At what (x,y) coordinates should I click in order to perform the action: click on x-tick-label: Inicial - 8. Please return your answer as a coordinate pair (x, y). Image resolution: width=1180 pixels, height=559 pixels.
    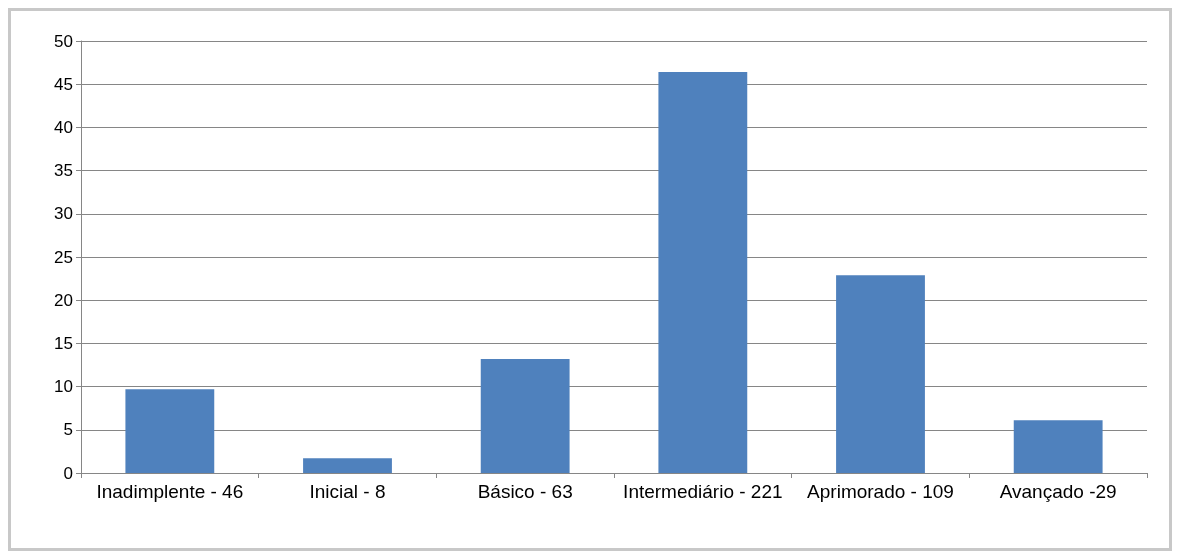
    Looking at the image, I should click on (347, 491).